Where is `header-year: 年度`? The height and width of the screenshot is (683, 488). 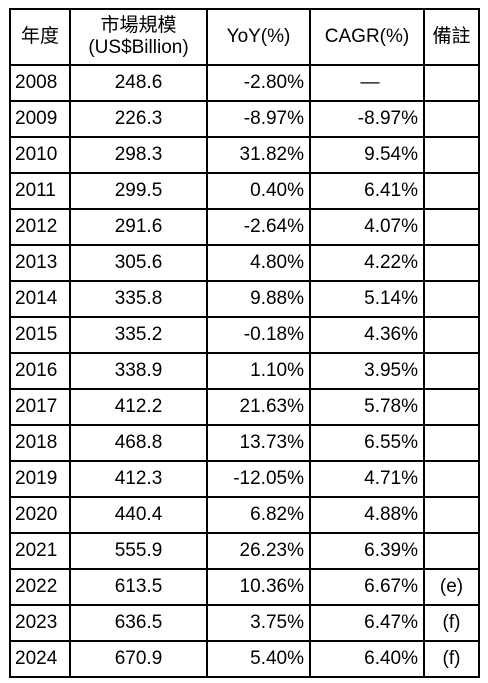 header-year: 年度 is located at coordinates (40, 37).